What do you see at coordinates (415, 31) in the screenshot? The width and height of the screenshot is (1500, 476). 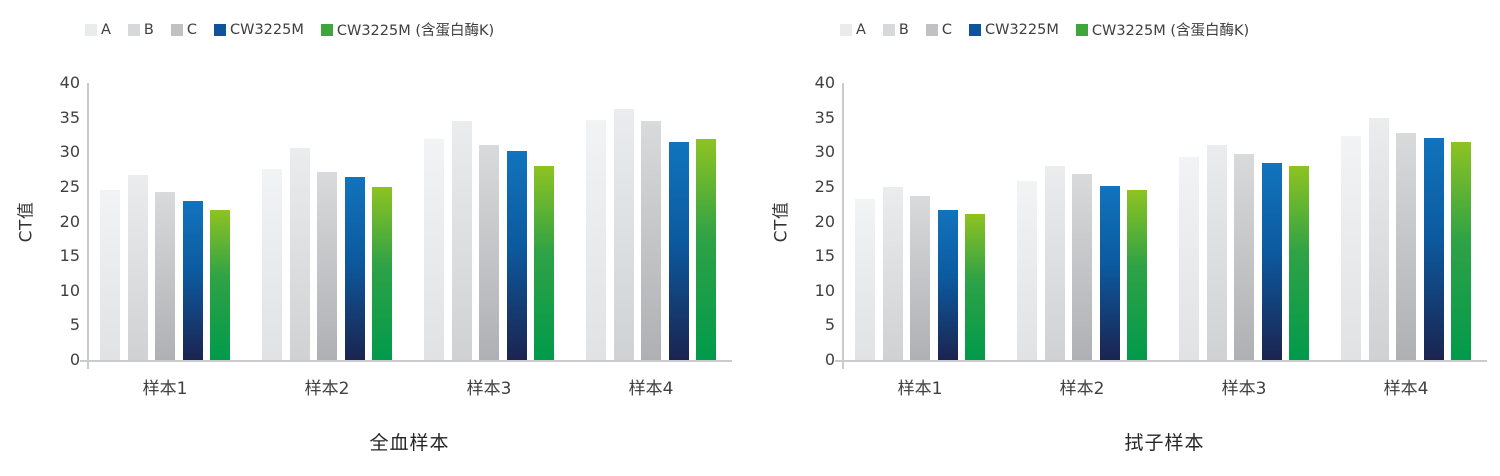 I see `legend-label: CW3225M (含蛋白酶K)` at bounding box center [415, 31].